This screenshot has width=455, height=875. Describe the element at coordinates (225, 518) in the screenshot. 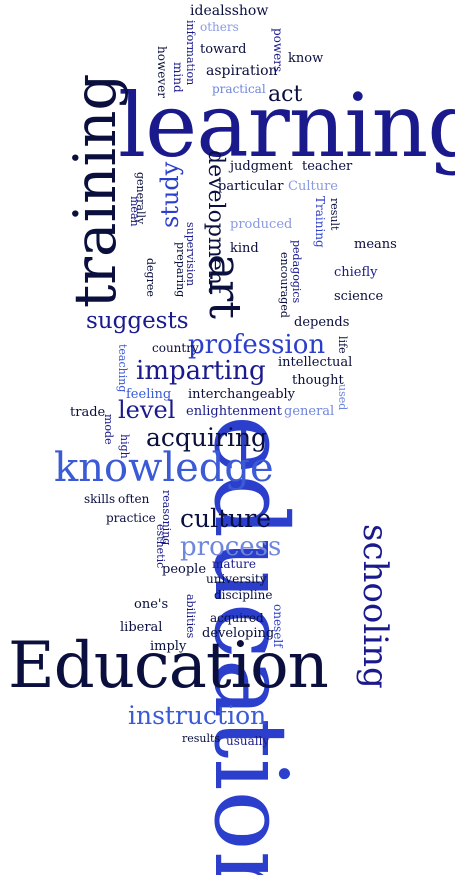

I see `word-culture: culture` at that location.